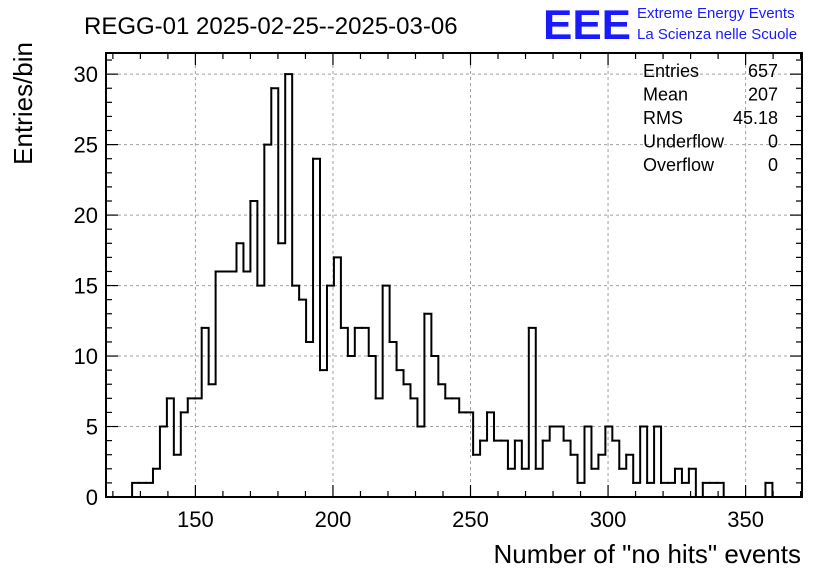  I want to click on y-tick-labels: 0 5 10 15 20 25 30, so click(86, 286).